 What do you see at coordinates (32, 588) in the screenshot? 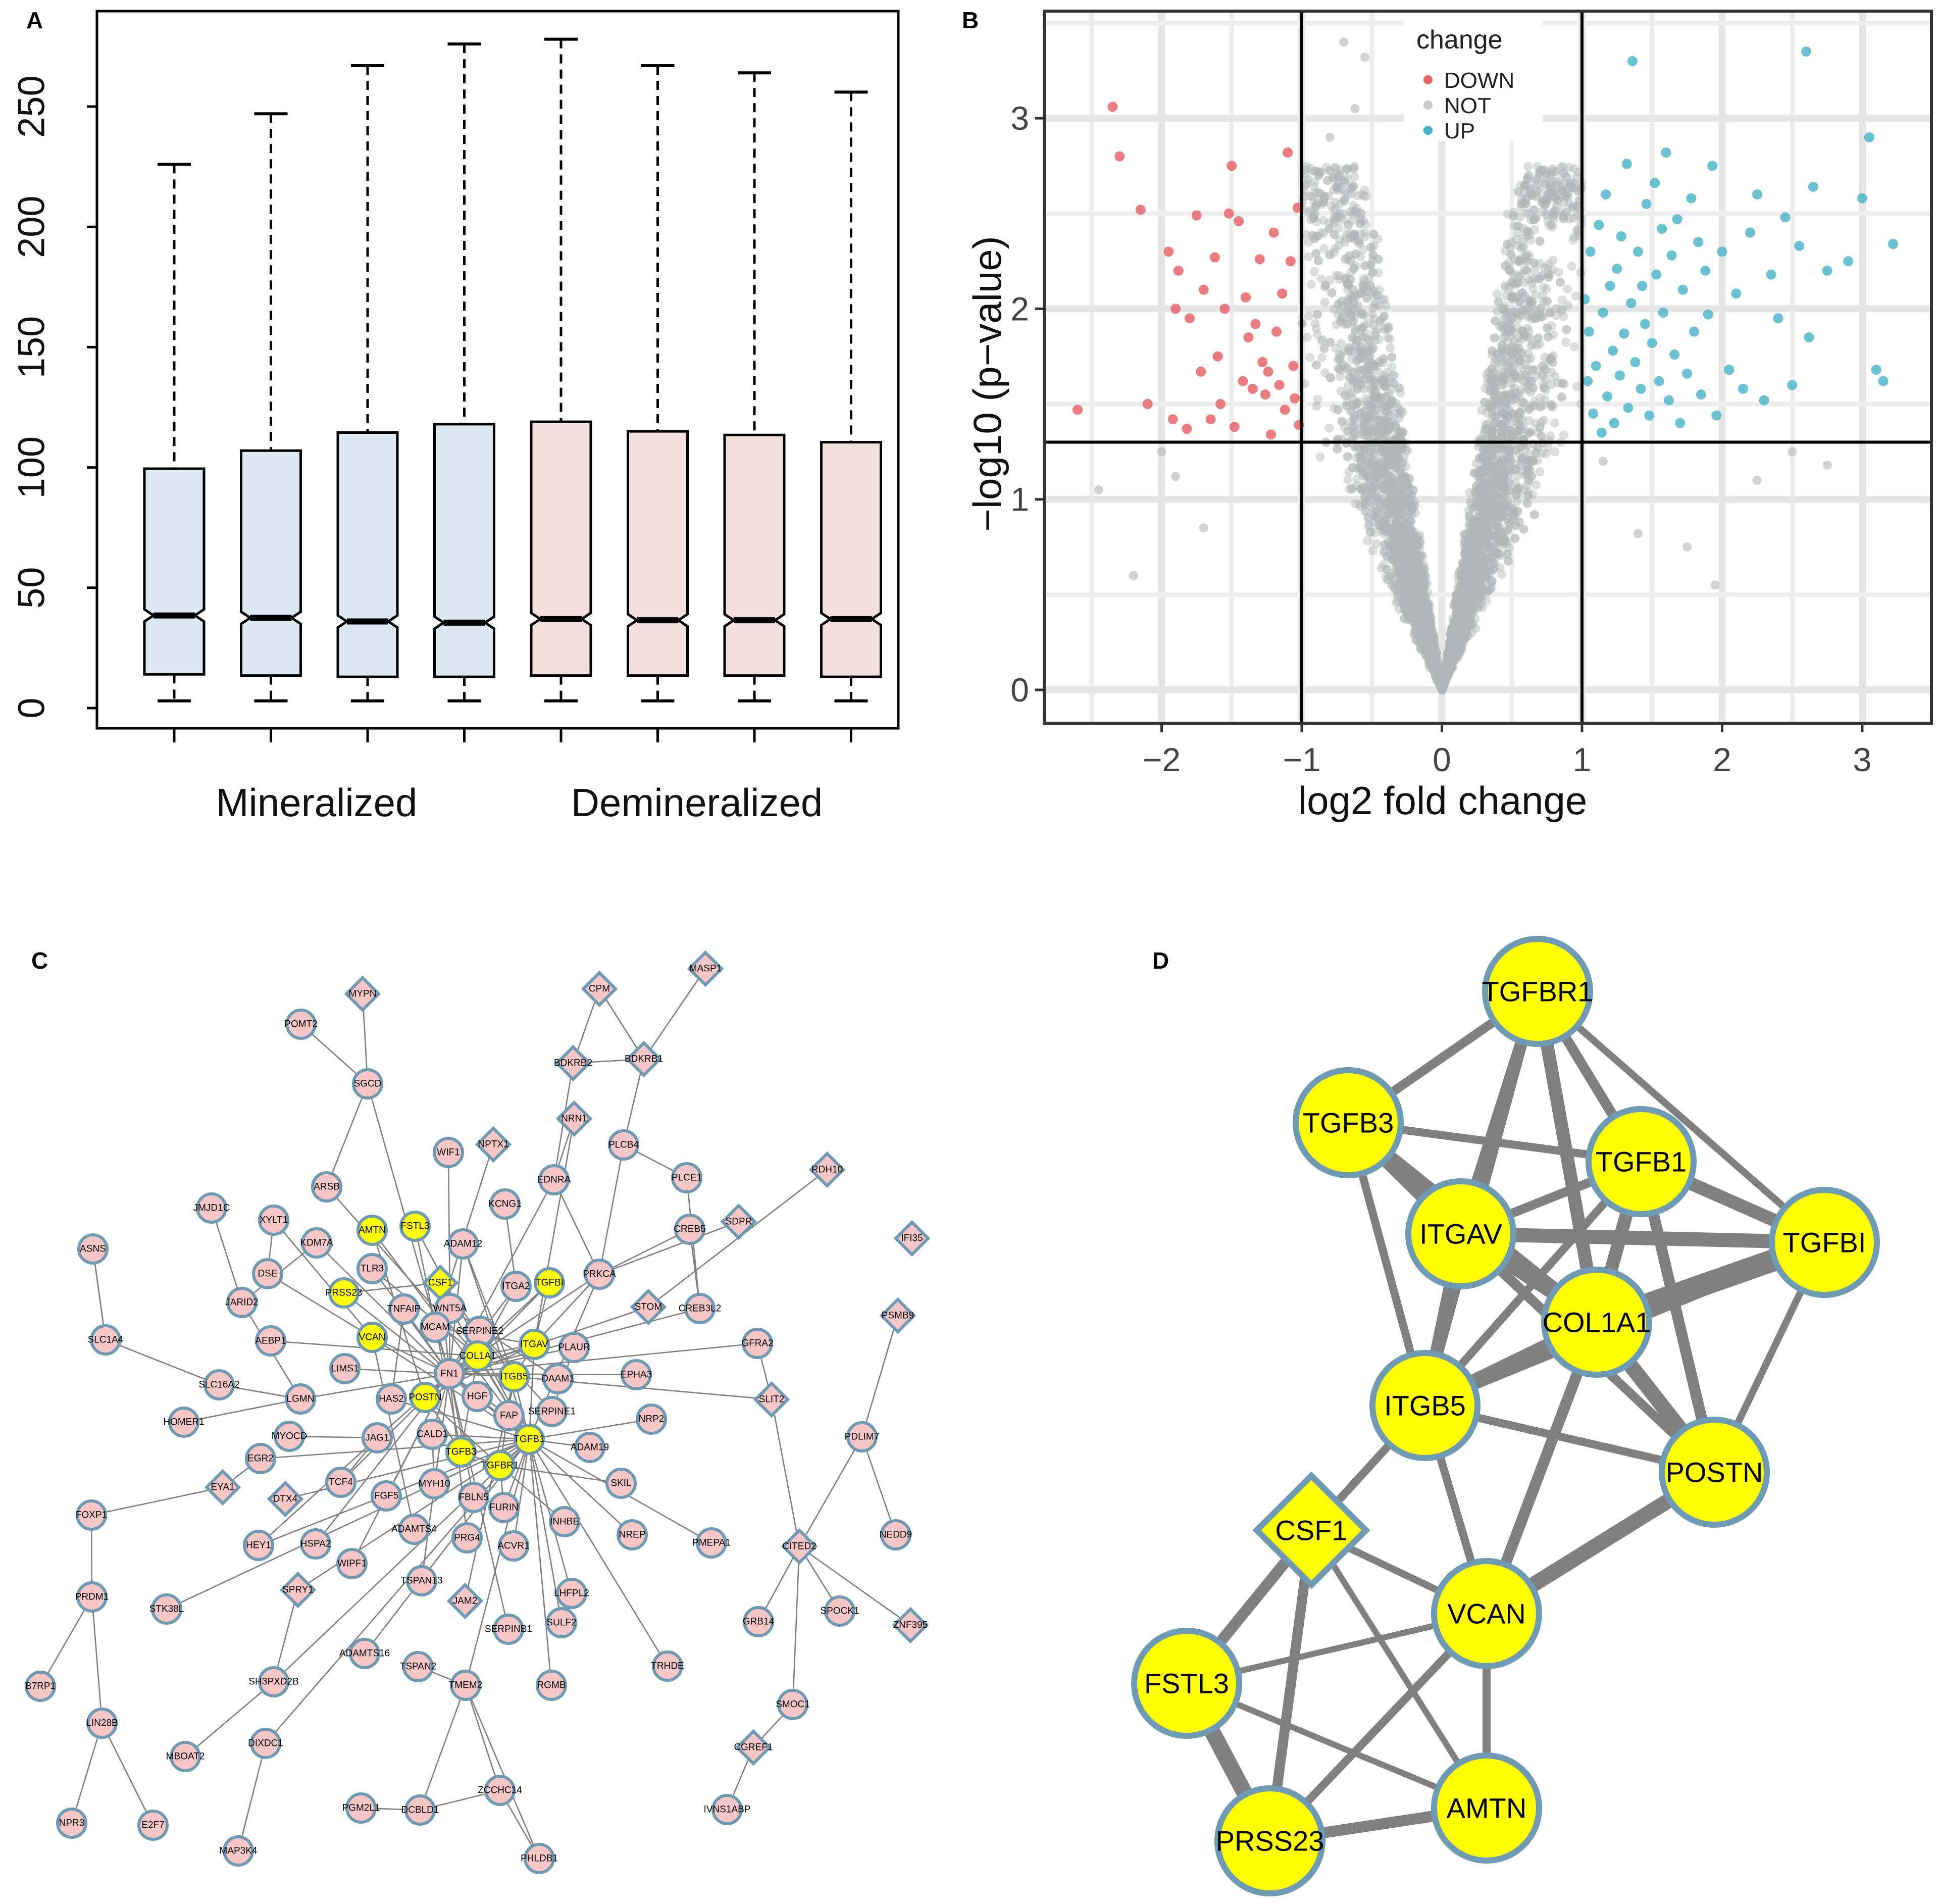
I see `panel-a-y-tick-label: 50` at bounding box center [32, 588].